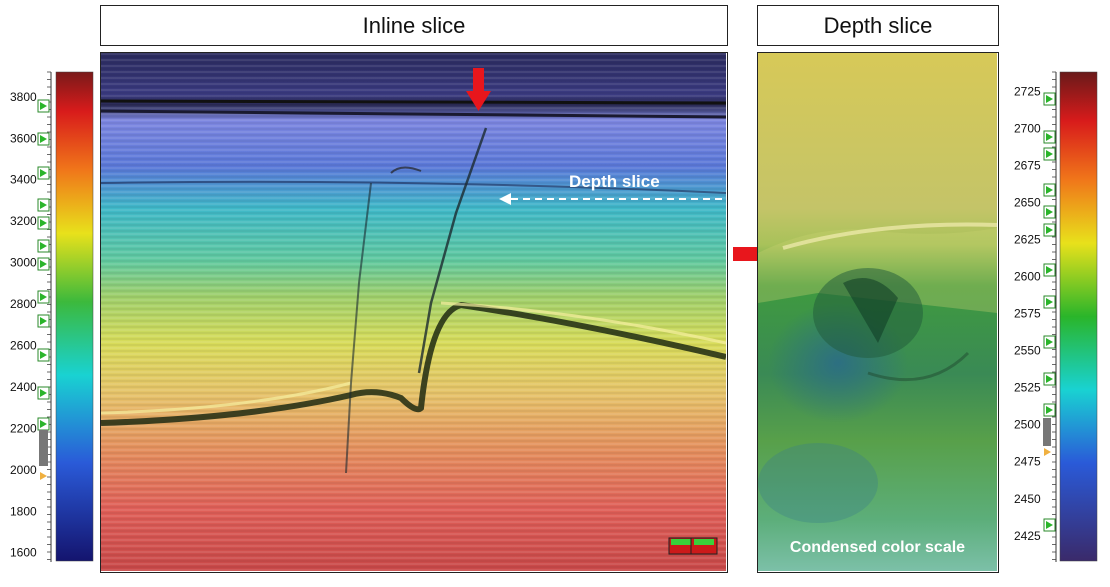  Describe the element at coordinates (1027, 239) in the screenshot. I see `right-scale-tick-label: 2625` at that location.